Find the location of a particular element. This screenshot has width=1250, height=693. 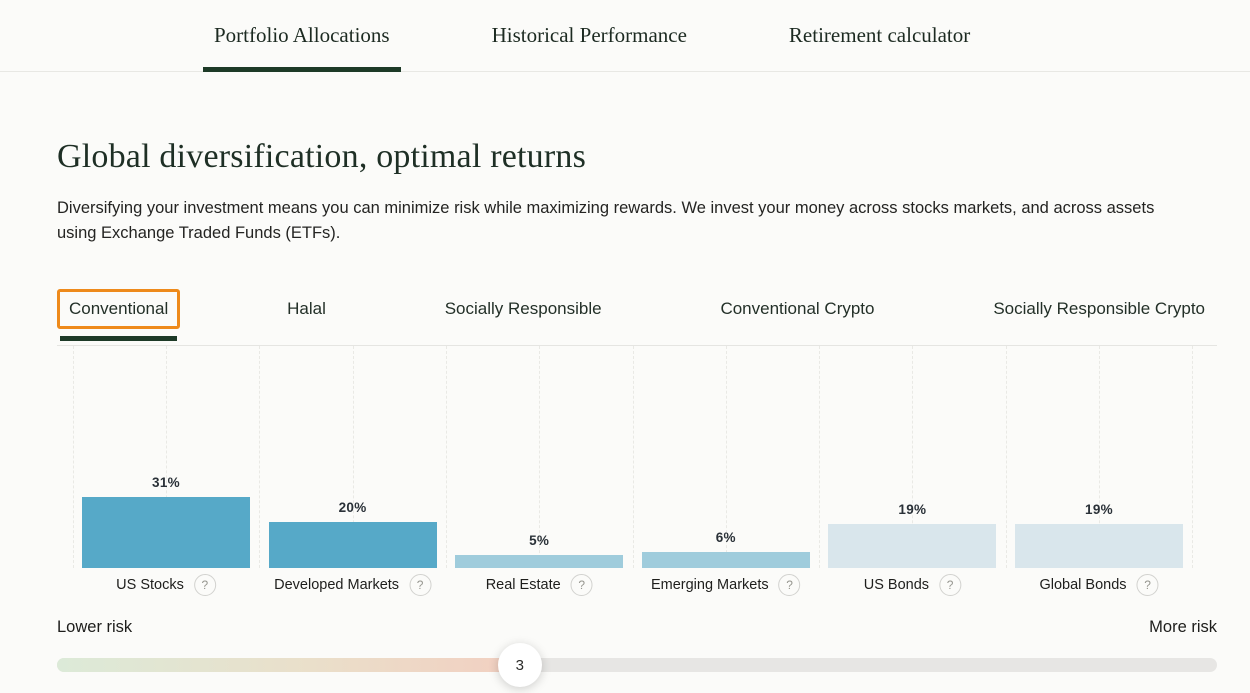

bar-group: 5% is located at coordinates (539, 550).